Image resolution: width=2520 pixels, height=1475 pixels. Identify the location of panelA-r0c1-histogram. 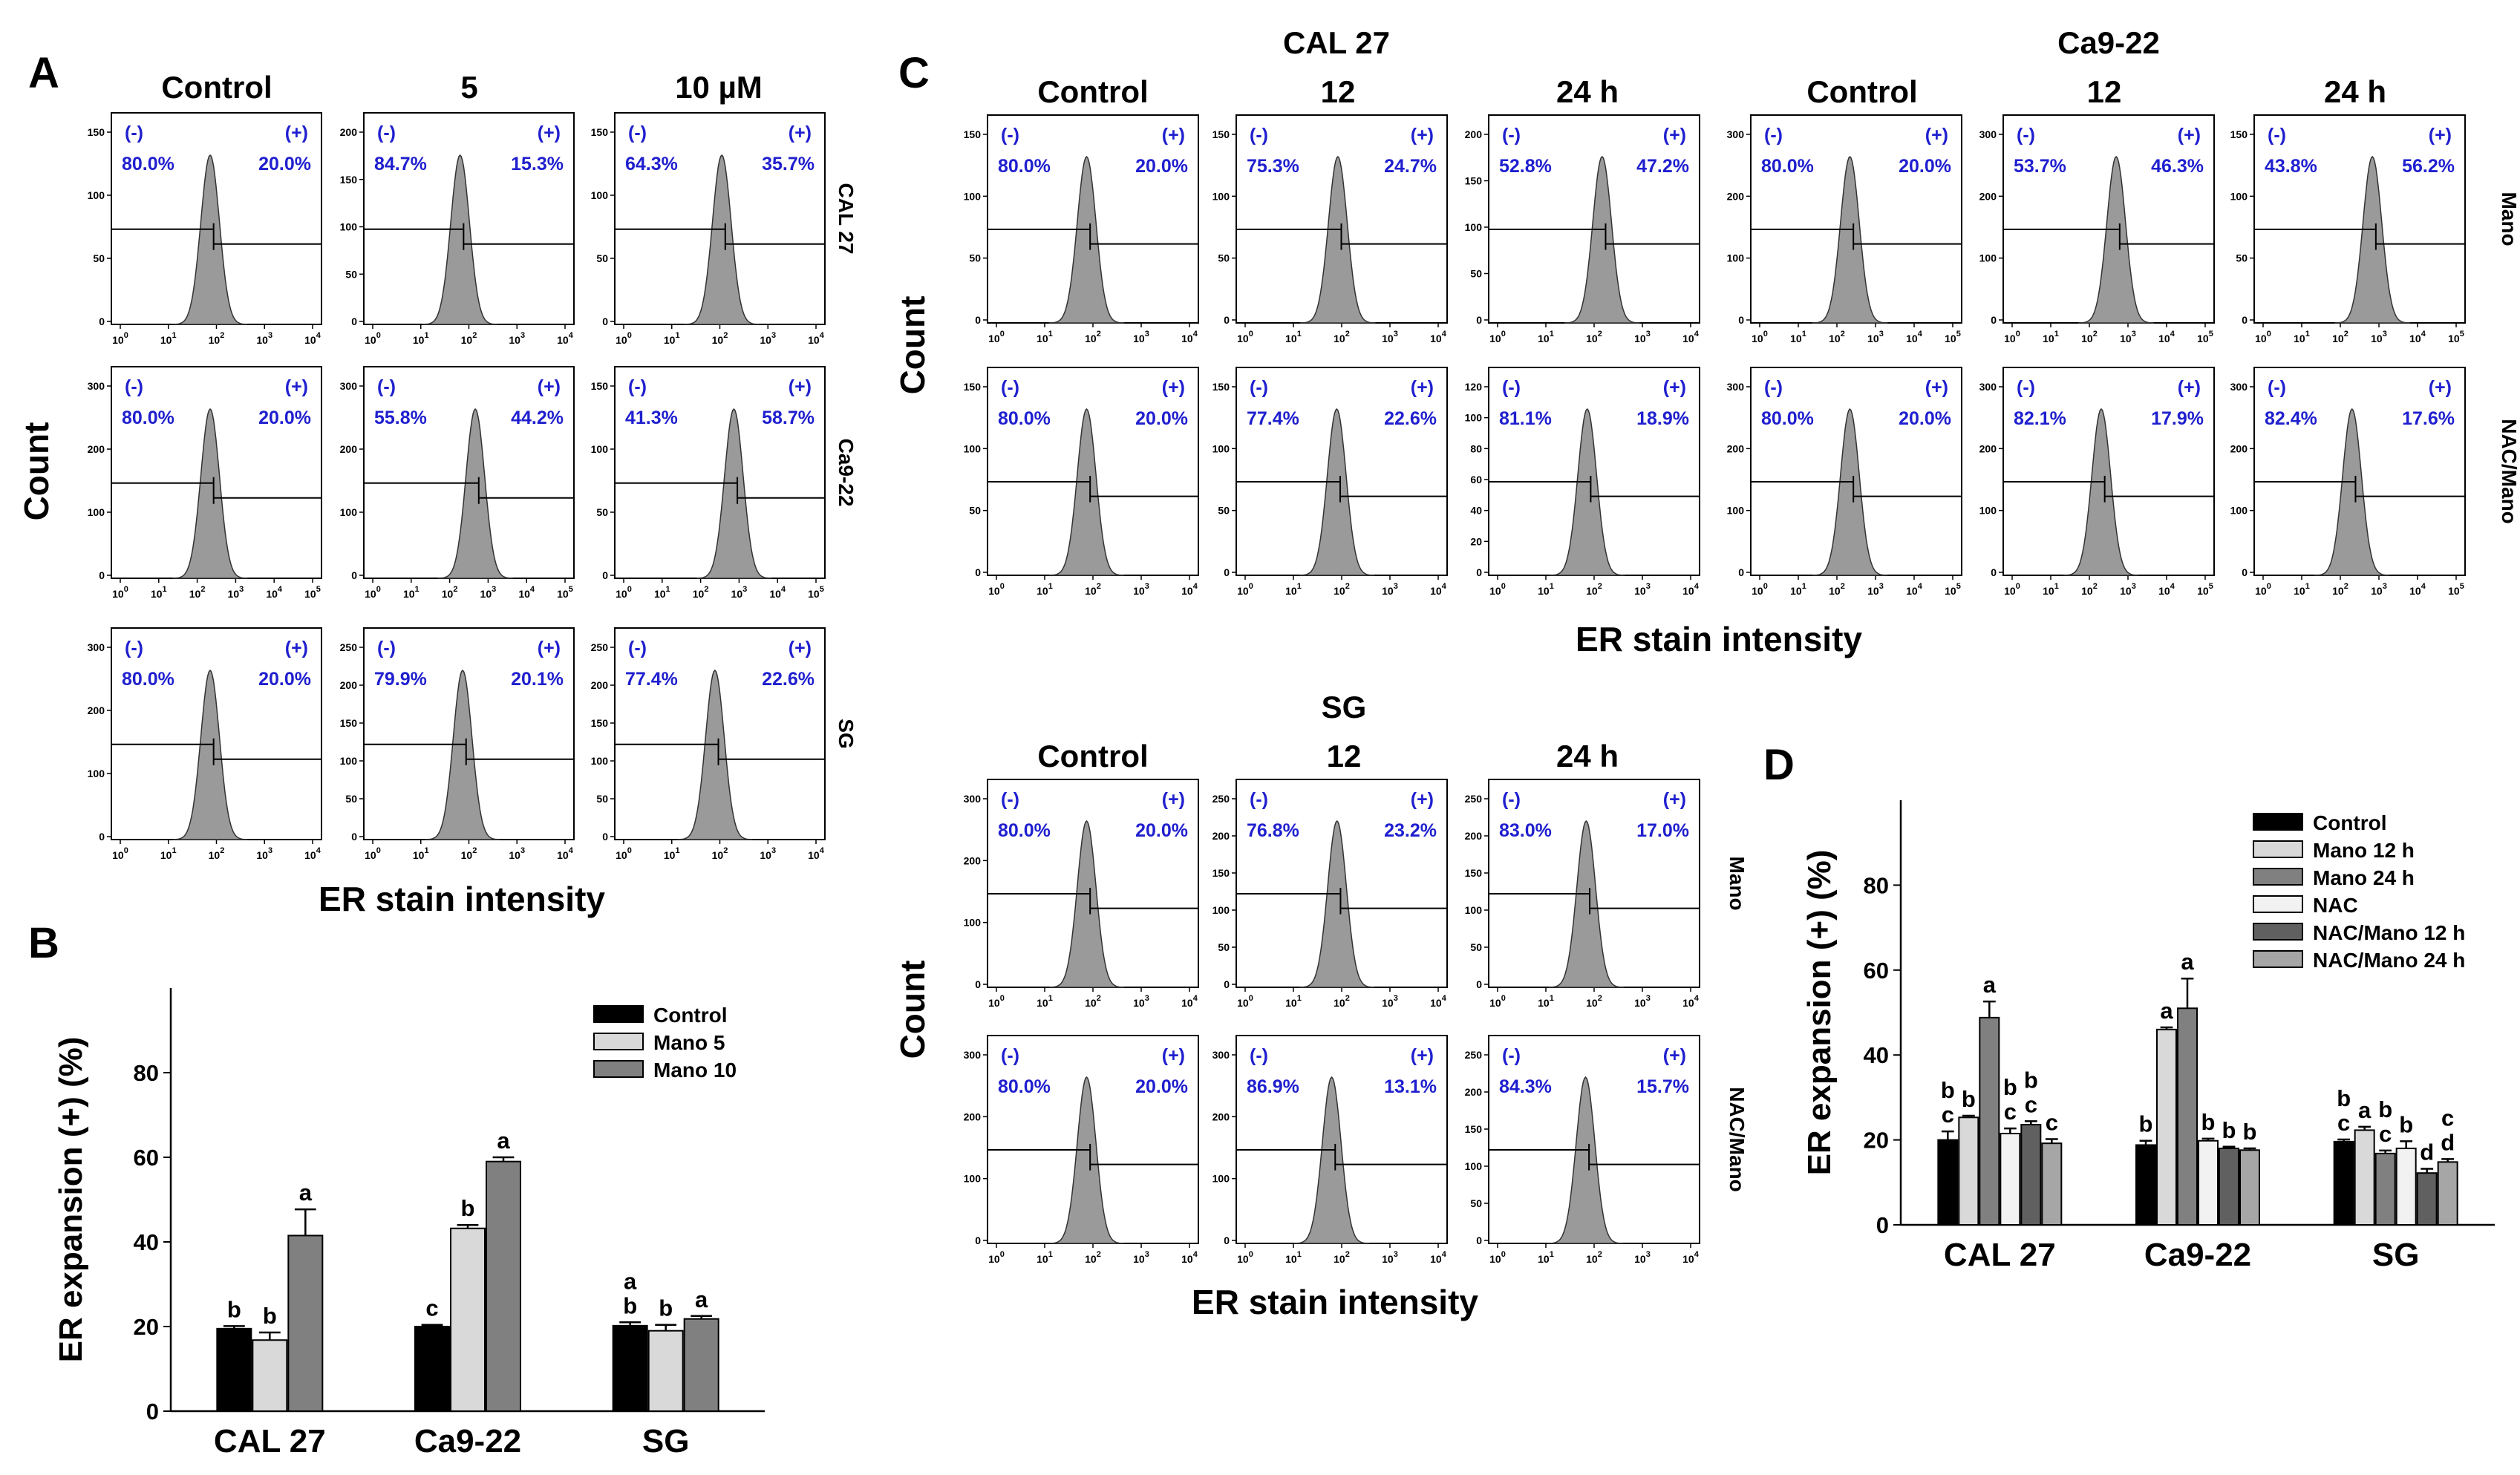
(460, 239).